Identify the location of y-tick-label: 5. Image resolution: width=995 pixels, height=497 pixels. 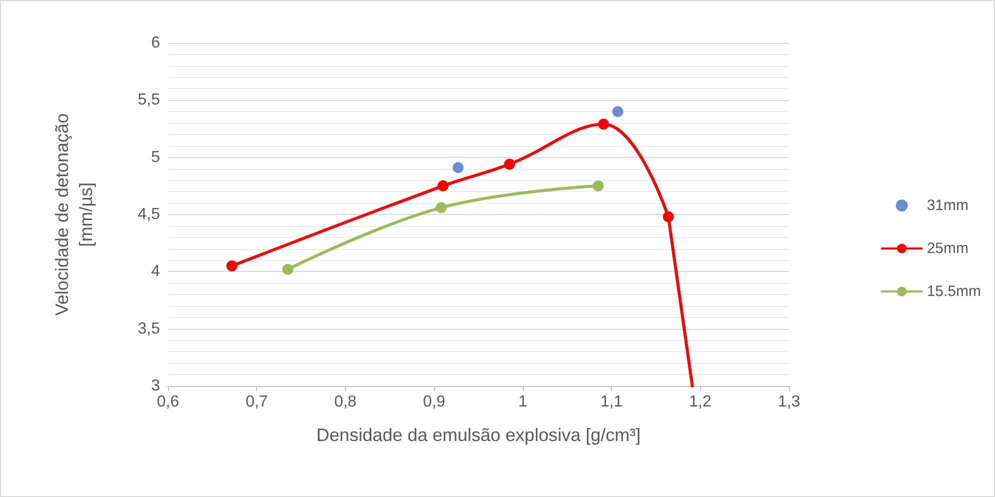
(155, 157).